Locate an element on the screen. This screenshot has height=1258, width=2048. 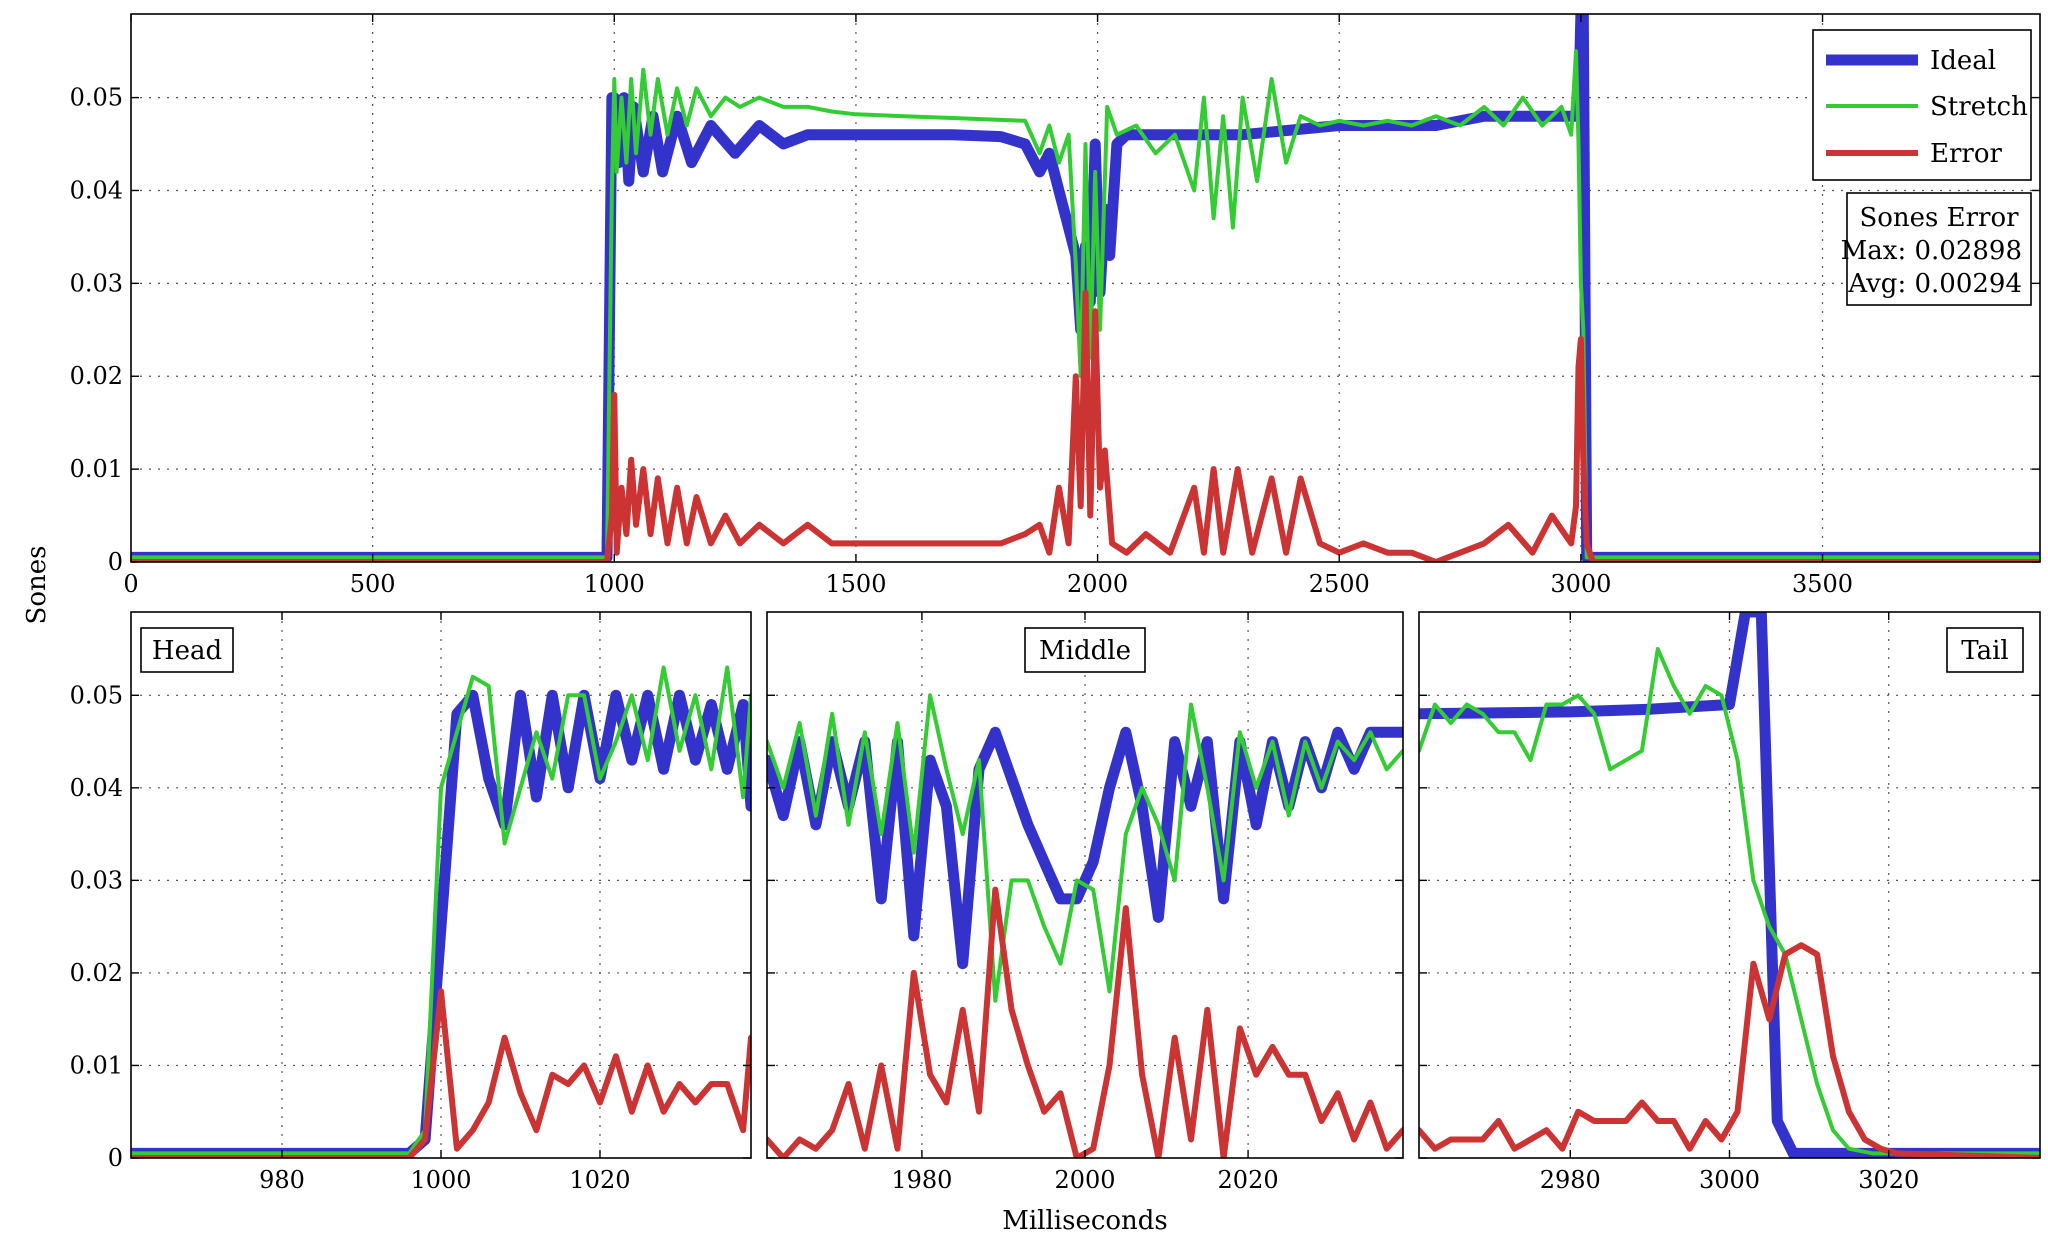
tail-xtick-label: 2980 is located at coordinates (1570, 1180).